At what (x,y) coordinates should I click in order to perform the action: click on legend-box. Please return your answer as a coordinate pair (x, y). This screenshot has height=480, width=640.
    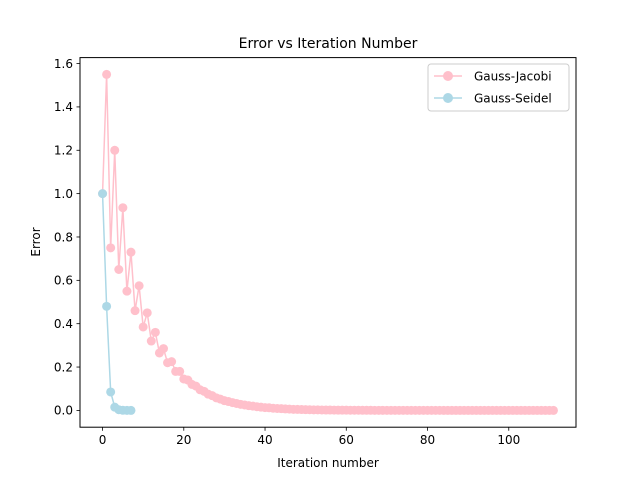
    Looking at the image, I should click on (498, 87).